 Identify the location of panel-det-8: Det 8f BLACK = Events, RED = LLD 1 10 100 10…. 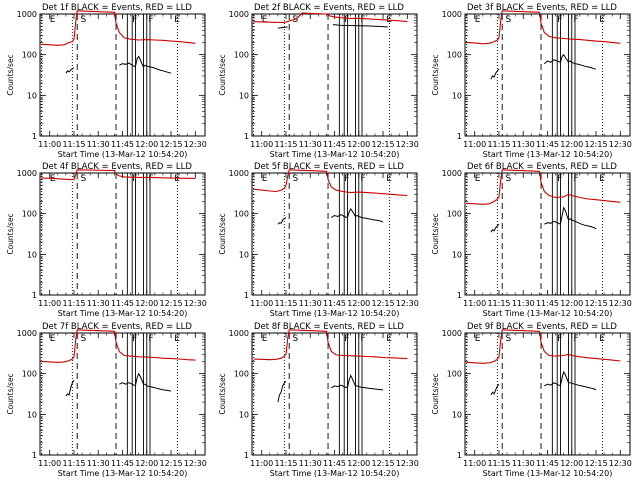
(318, 400).